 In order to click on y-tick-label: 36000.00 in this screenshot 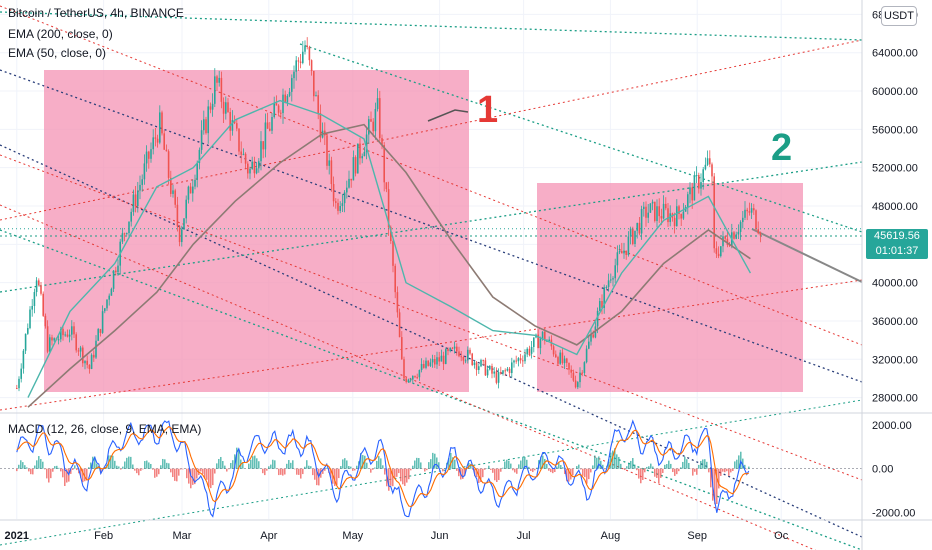, I will do `click(895, 322)`.